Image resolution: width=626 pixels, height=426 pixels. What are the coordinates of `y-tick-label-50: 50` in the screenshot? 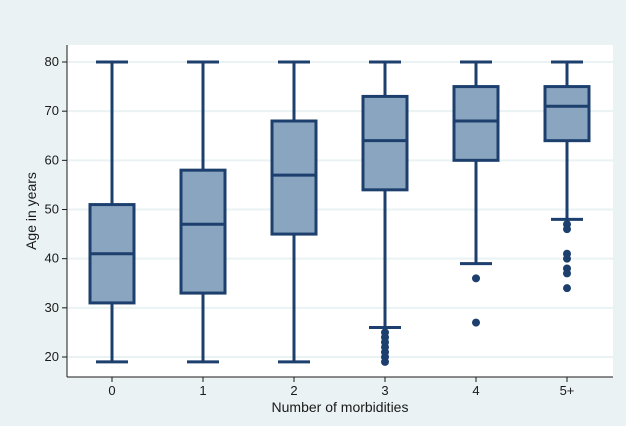 It's located at (52, 209).